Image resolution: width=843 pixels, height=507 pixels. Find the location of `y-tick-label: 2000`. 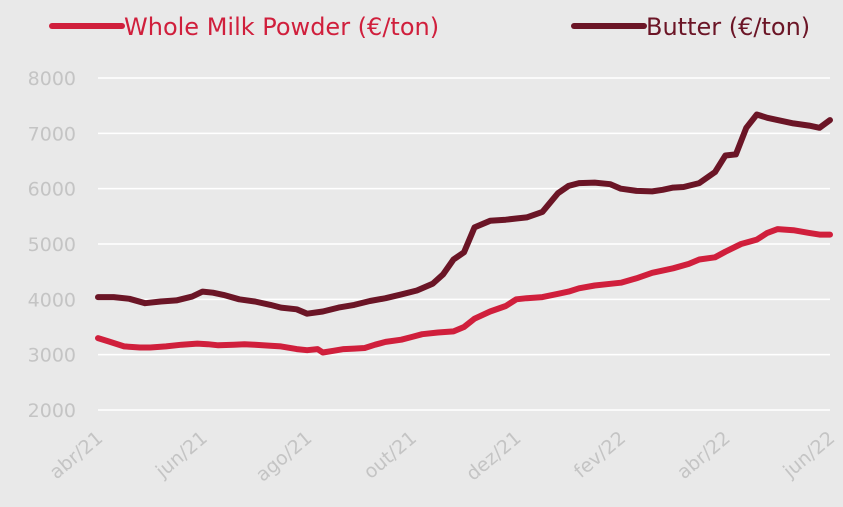

y-tick-label: 2000 is located at coordinates (52, 411).